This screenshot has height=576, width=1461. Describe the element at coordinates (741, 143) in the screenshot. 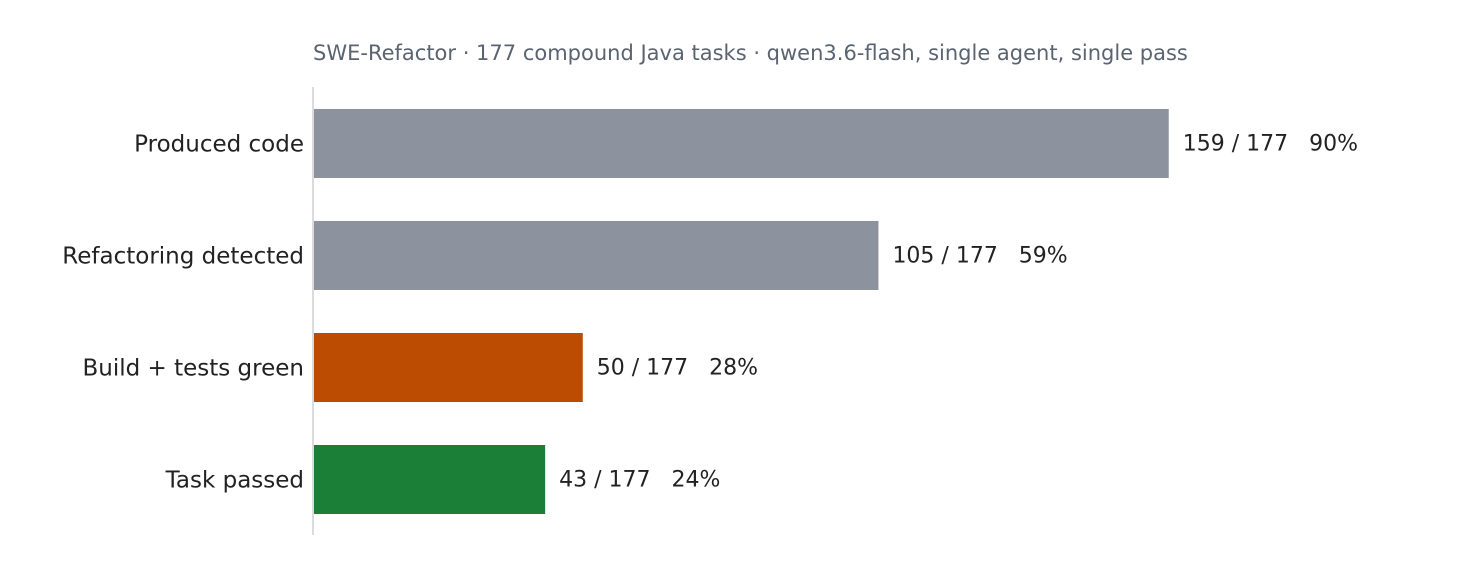

I see `bar-produced-code` at that location.